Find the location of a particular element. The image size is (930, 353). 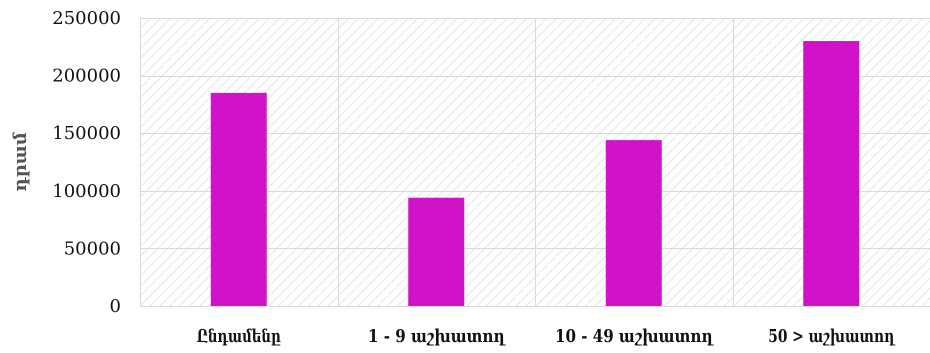

y-tick-label: 150000 is located at coordinates (86, 133).